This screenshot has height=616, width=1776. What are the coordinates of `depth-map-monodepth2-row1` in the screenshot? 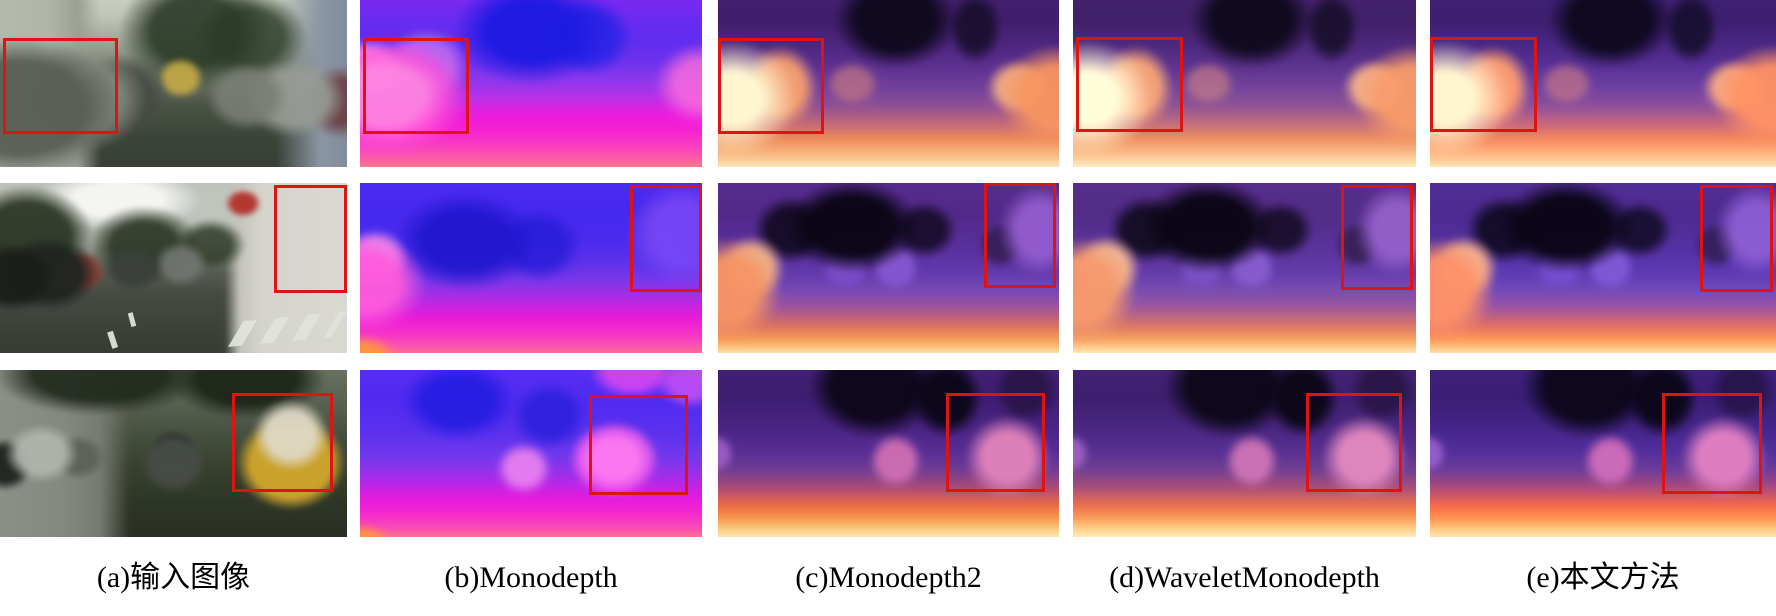 It's located at (888, 83).